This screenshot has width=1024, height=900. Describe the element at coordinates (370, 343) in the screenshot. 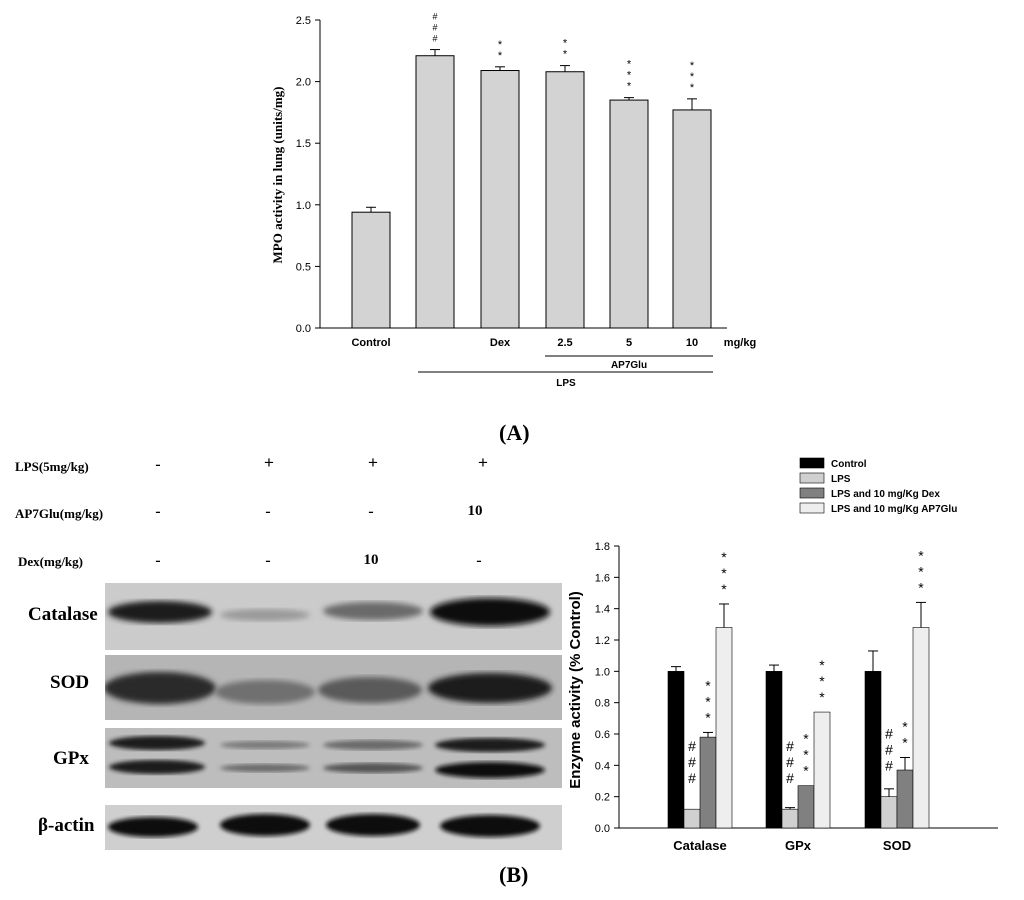

I see `x-tick-label: Control` at that location.